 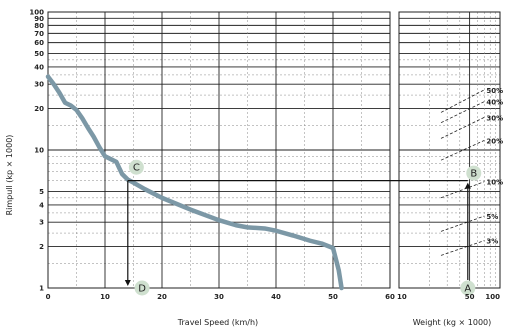 I want to click on grade-label: 30%, so click(x=494, y=118).